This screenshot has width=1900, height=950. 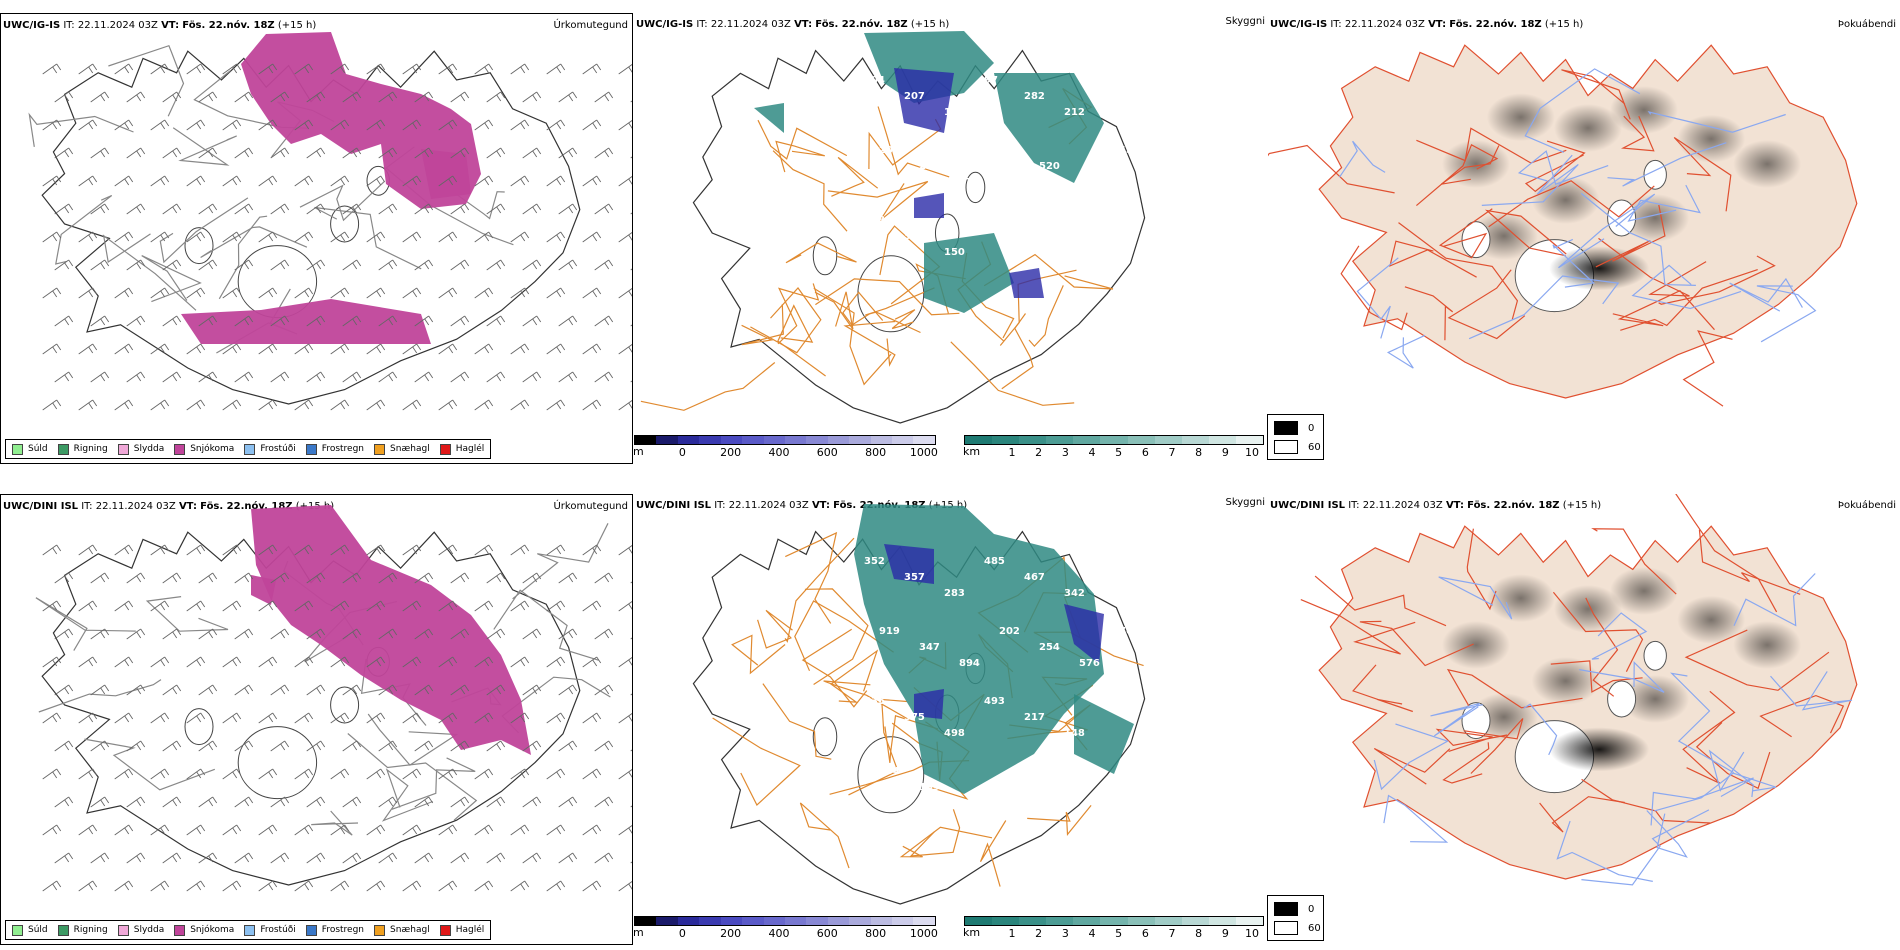 I want to click on legend-item: Rigning, so click(x=82, y=449).